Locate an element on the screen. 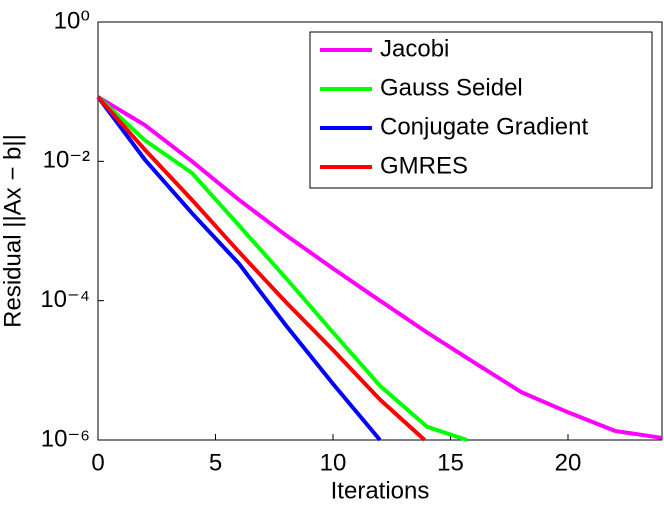 This screenshot has width=664, height=510. legend-label: Conjugate Gradient is located at coordinates (484, 126).